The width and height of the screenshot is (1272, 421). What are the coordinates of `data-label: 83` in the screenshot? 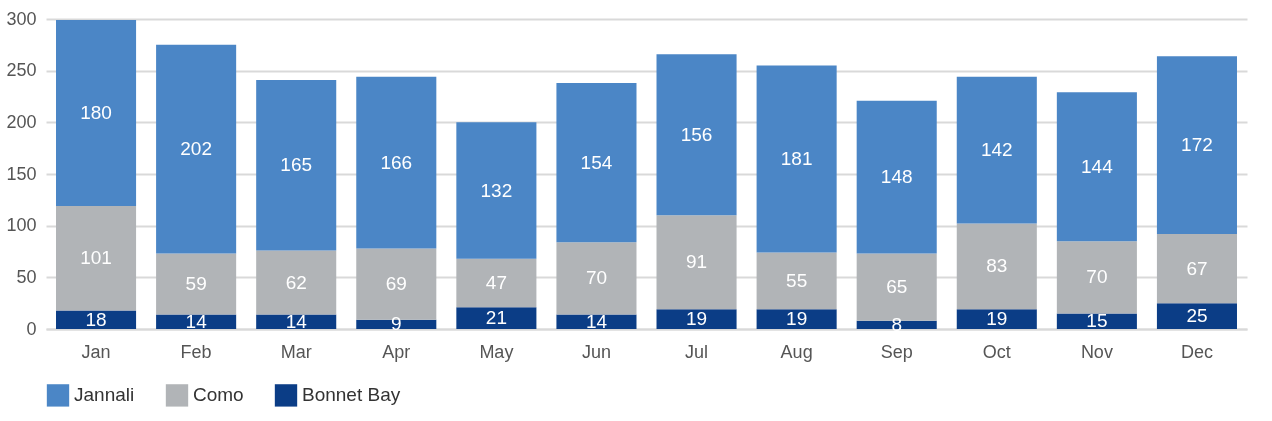 It's located at (997, 266).